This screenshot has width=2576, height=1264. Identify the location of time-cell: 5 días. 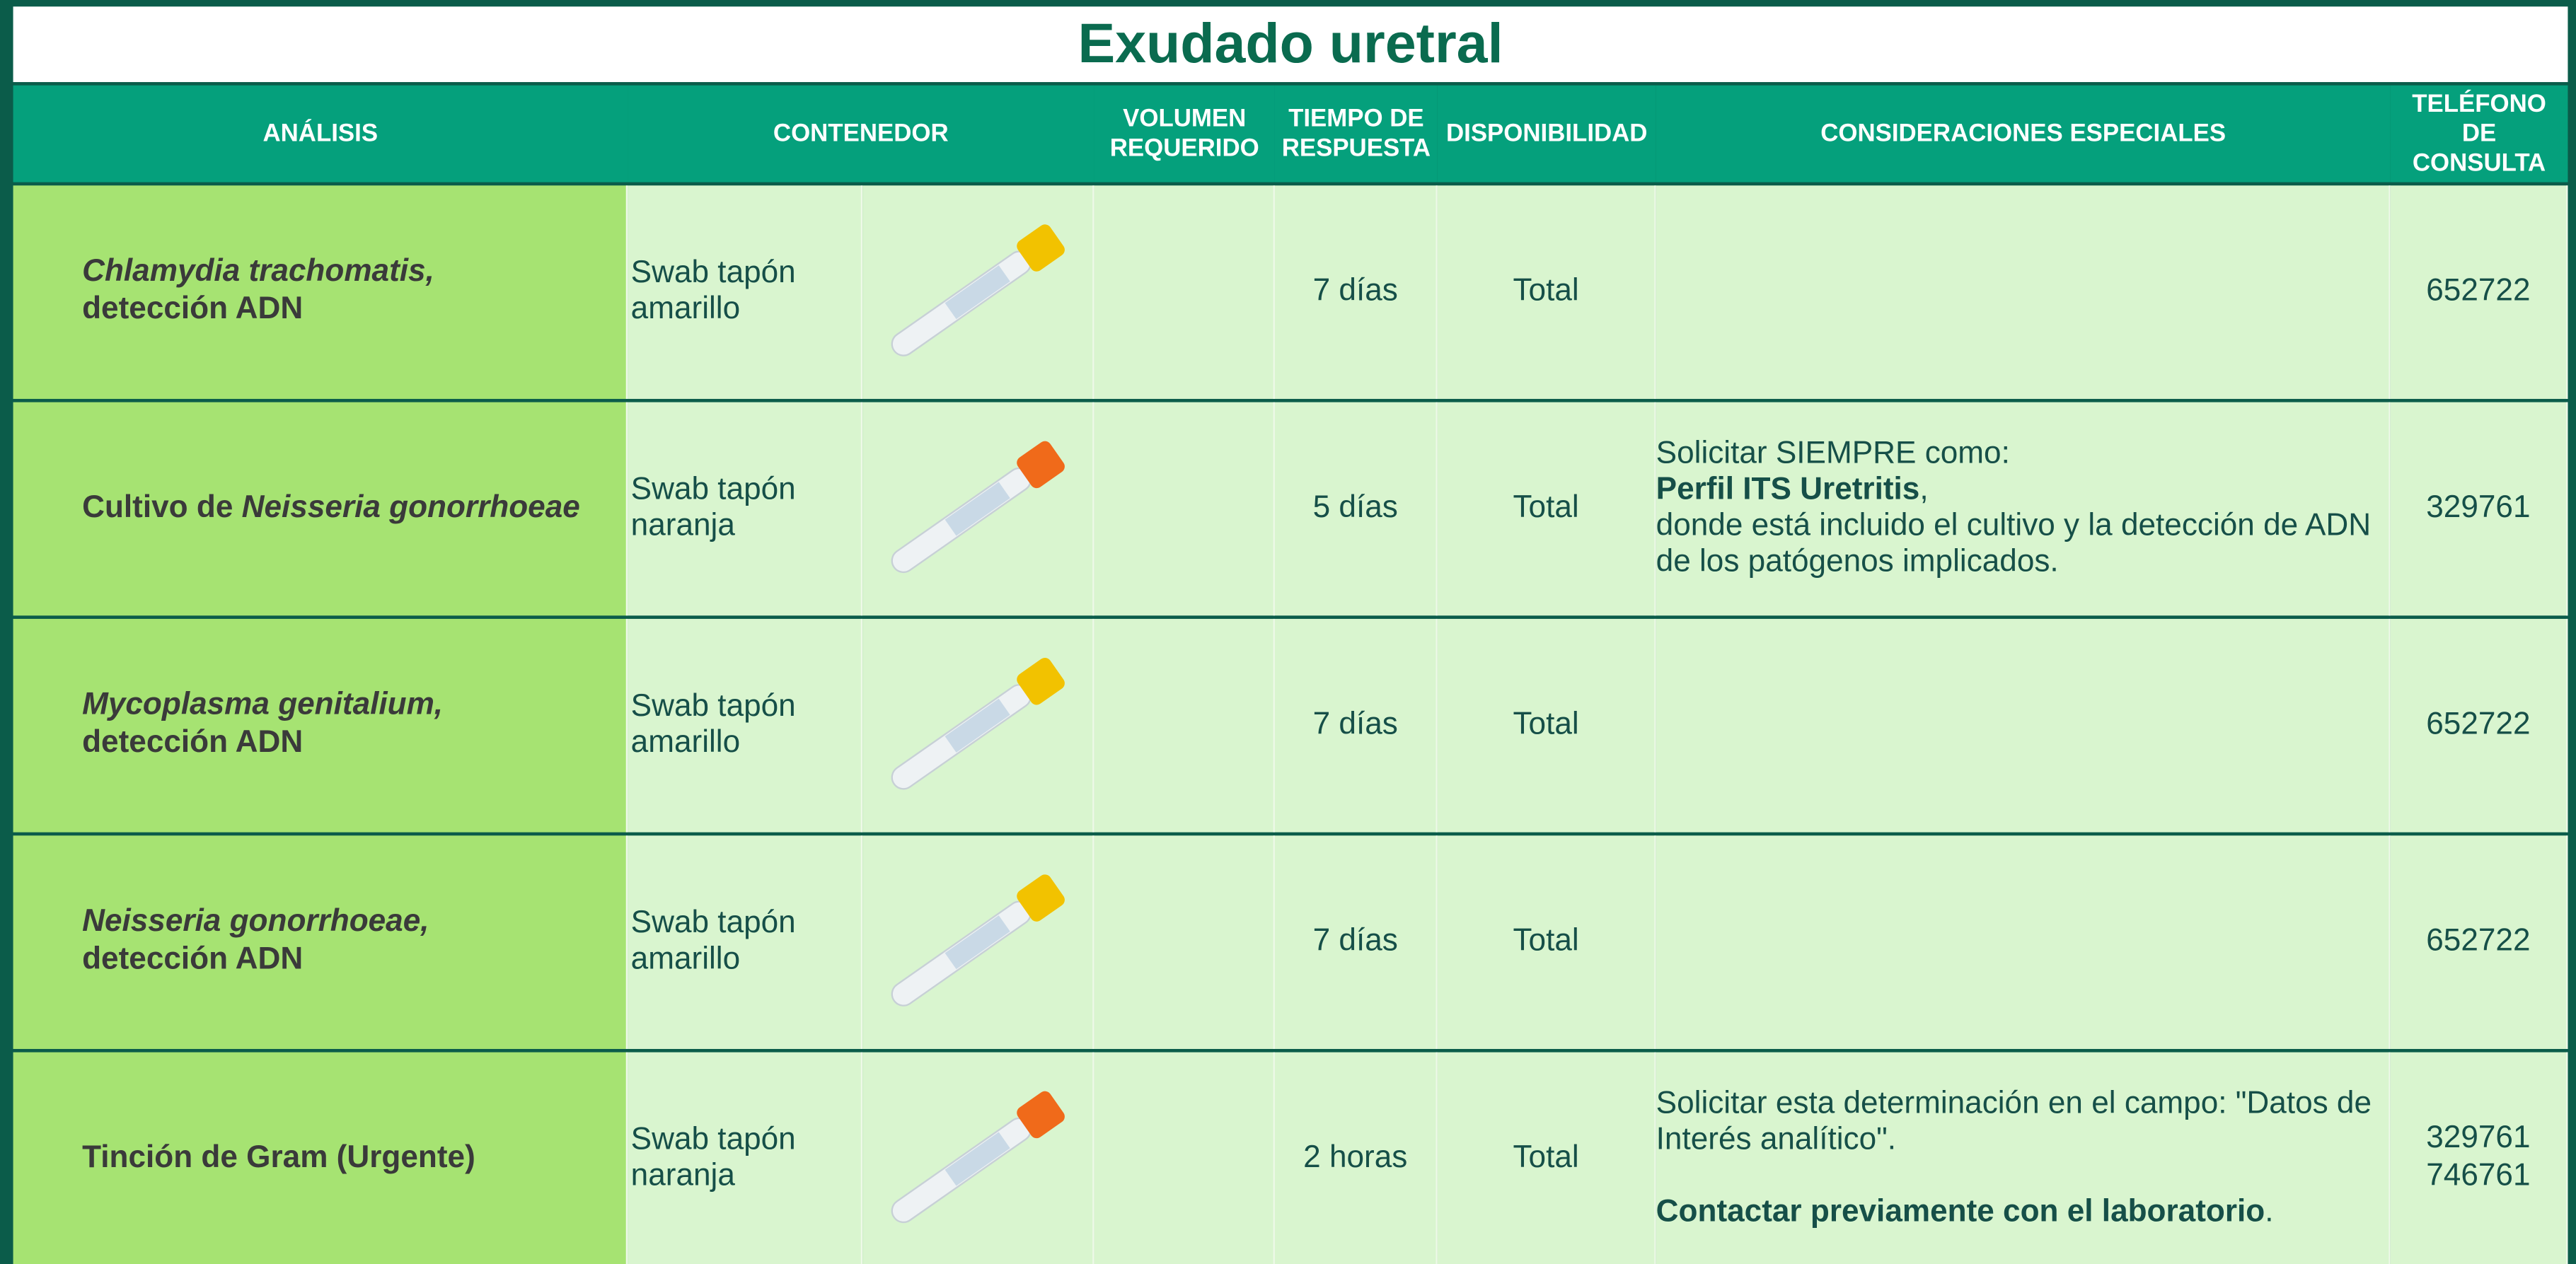
(1356, 509).